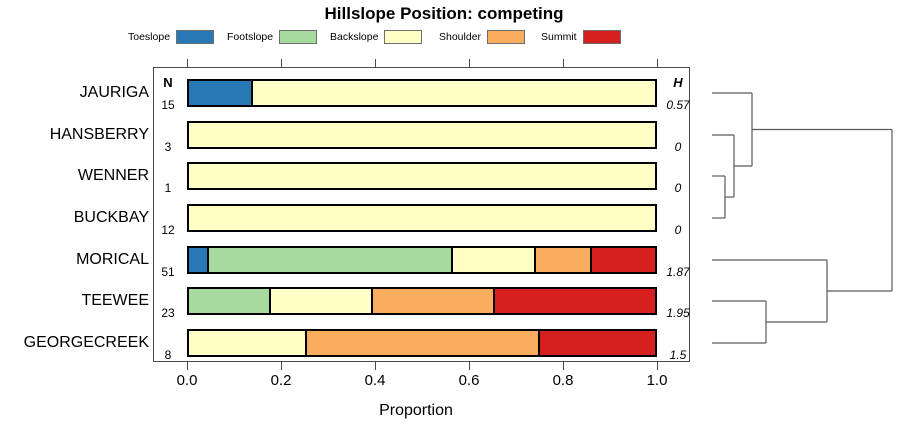 This screenshot has height=440, width=900. What do you see at coordinates (99, 134) in the screenshot?
I see `row-label: HANSBERRY` at bounding box center [99, 134].